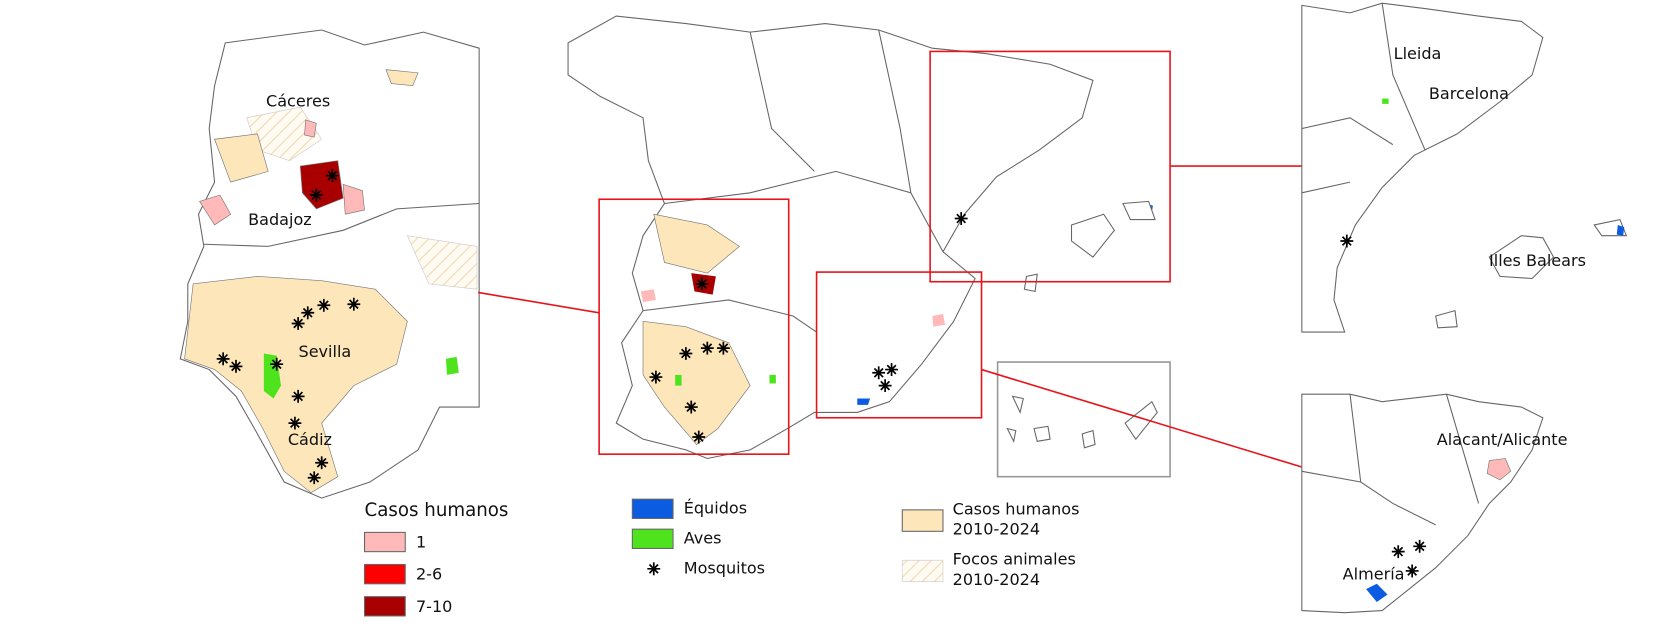 The width and height of the screenshot is (1661, 632). I want to click on legend-label: Aves, so click(703, 537).